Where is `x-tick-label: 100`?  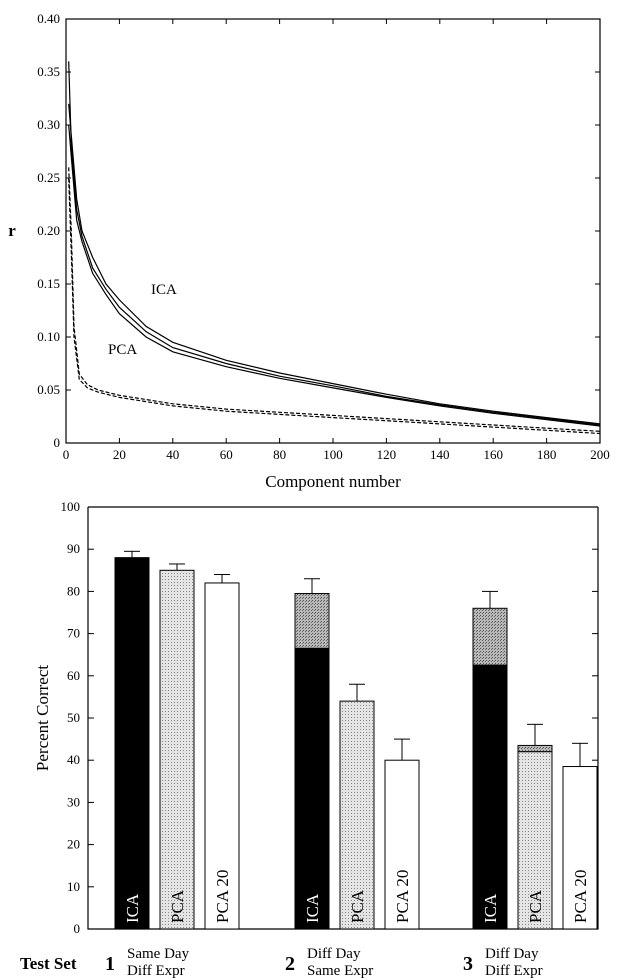
x-tick-label: 100 is located at coordinates (333, 454).